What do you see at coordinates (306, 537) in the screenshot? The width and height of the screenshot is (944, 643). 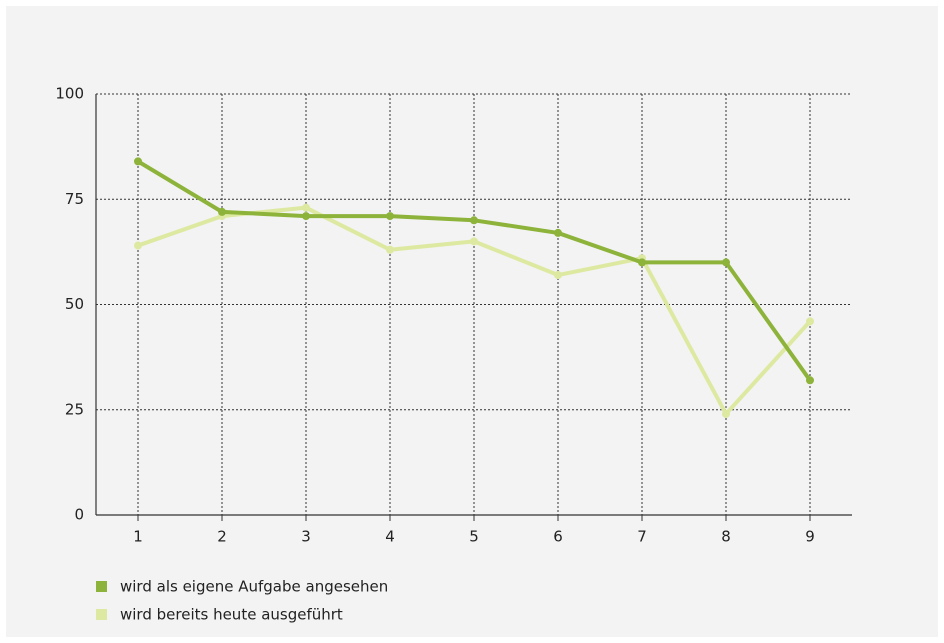 I see `x-tick-label: 3` at bounding box center [306, 537].